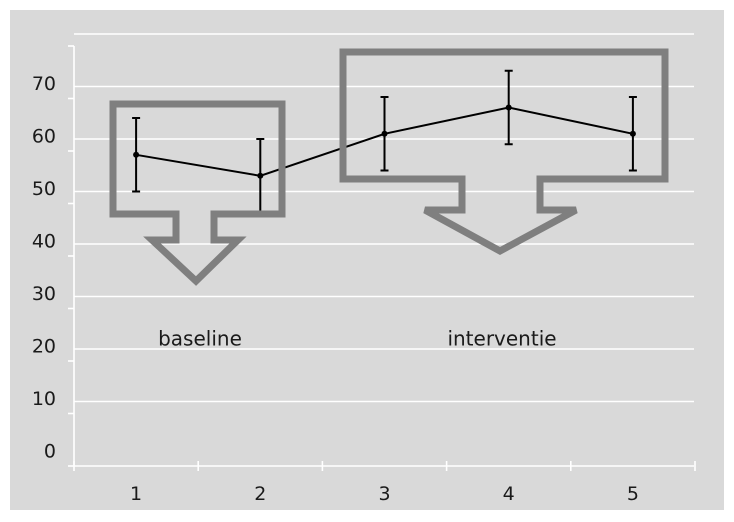  Describe the element at coordinates (44, 399) in the screenshot. I see `y-tick-label: 10` at that location.